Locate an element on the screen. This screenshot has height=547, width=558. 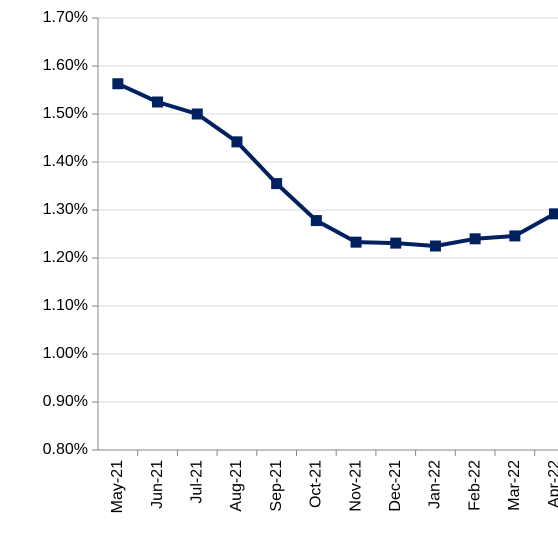
x-tick-label: Jul-21 is located at coordinates (196, 482).